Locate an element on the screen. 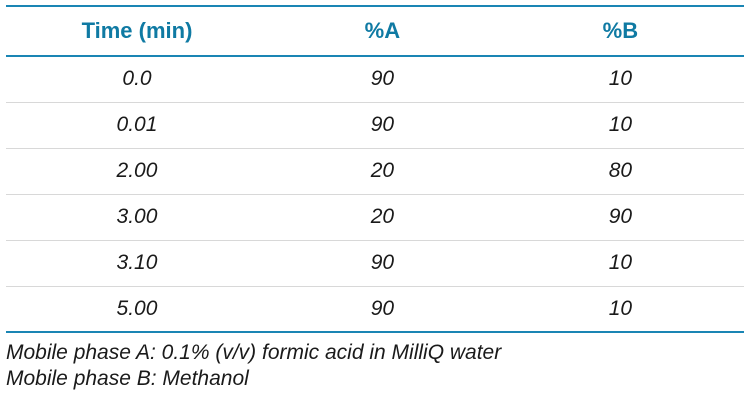  cell-time: 3.00 is located at coordinates (137, 216).